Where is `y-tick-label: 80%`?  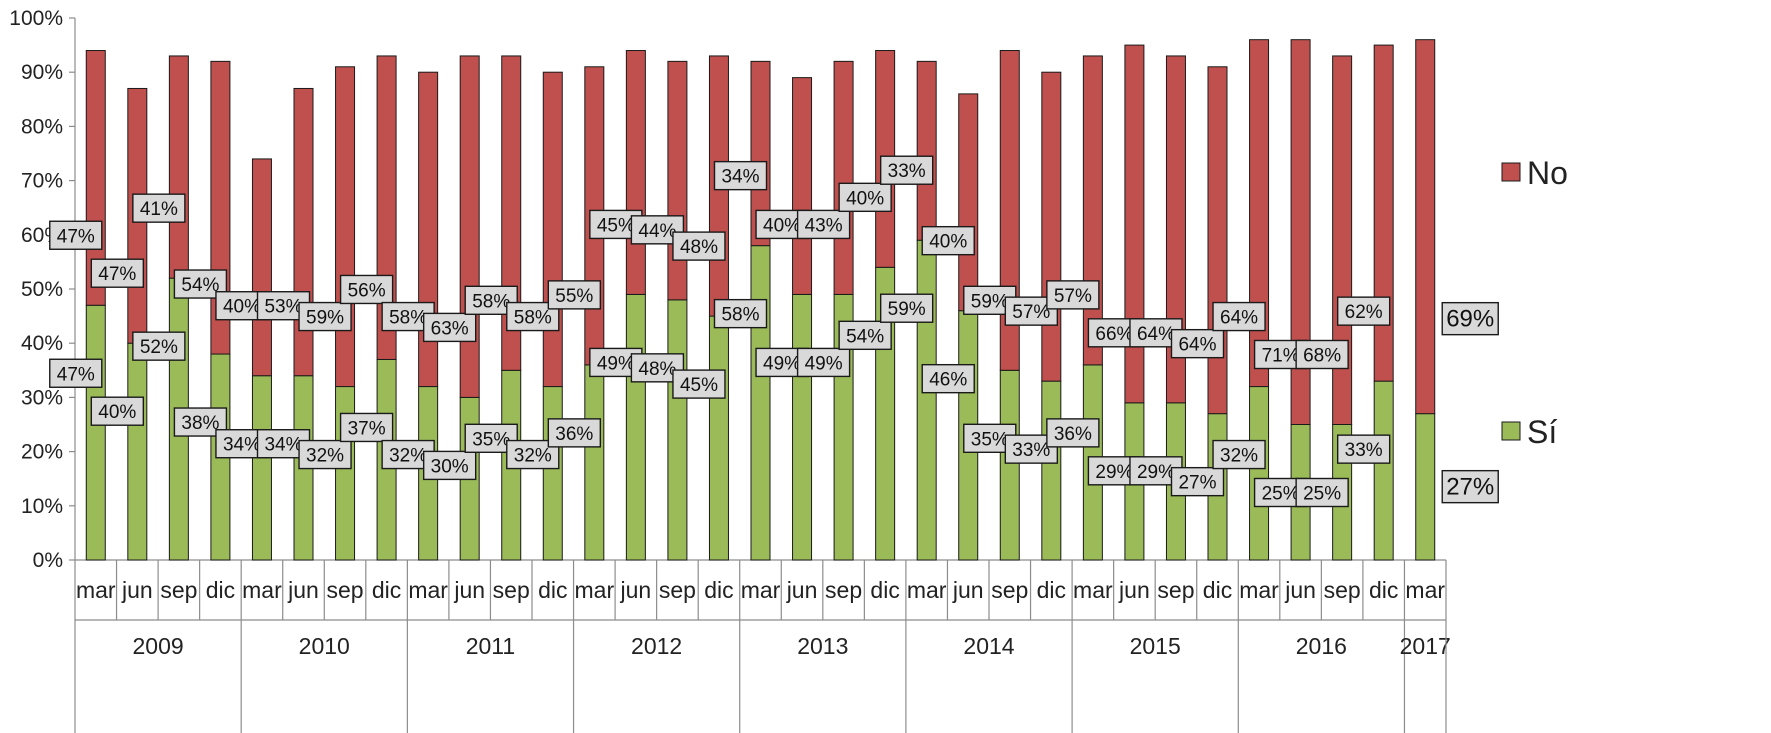 y-tick-label: 80% is located at coordinates (42, 126).